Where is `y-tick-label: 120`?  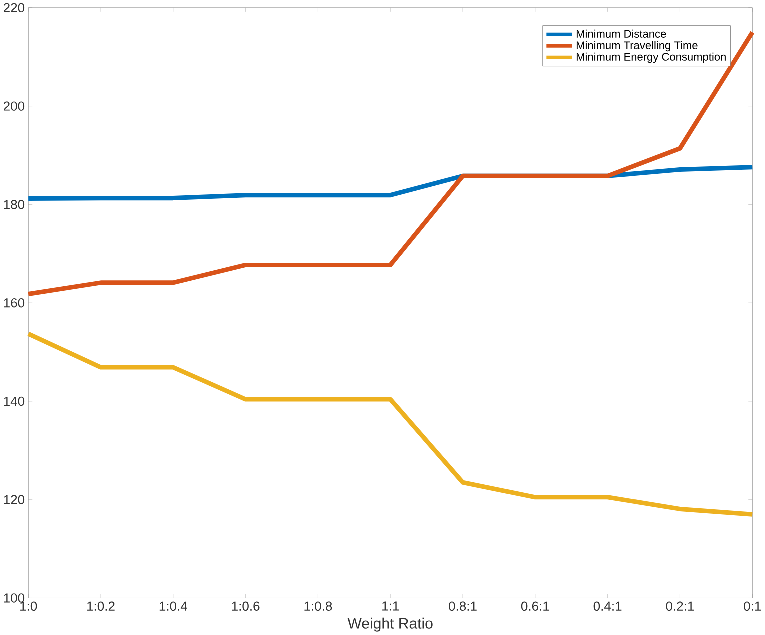
y-tick-label: 120 is located at coordinates (14, 499).